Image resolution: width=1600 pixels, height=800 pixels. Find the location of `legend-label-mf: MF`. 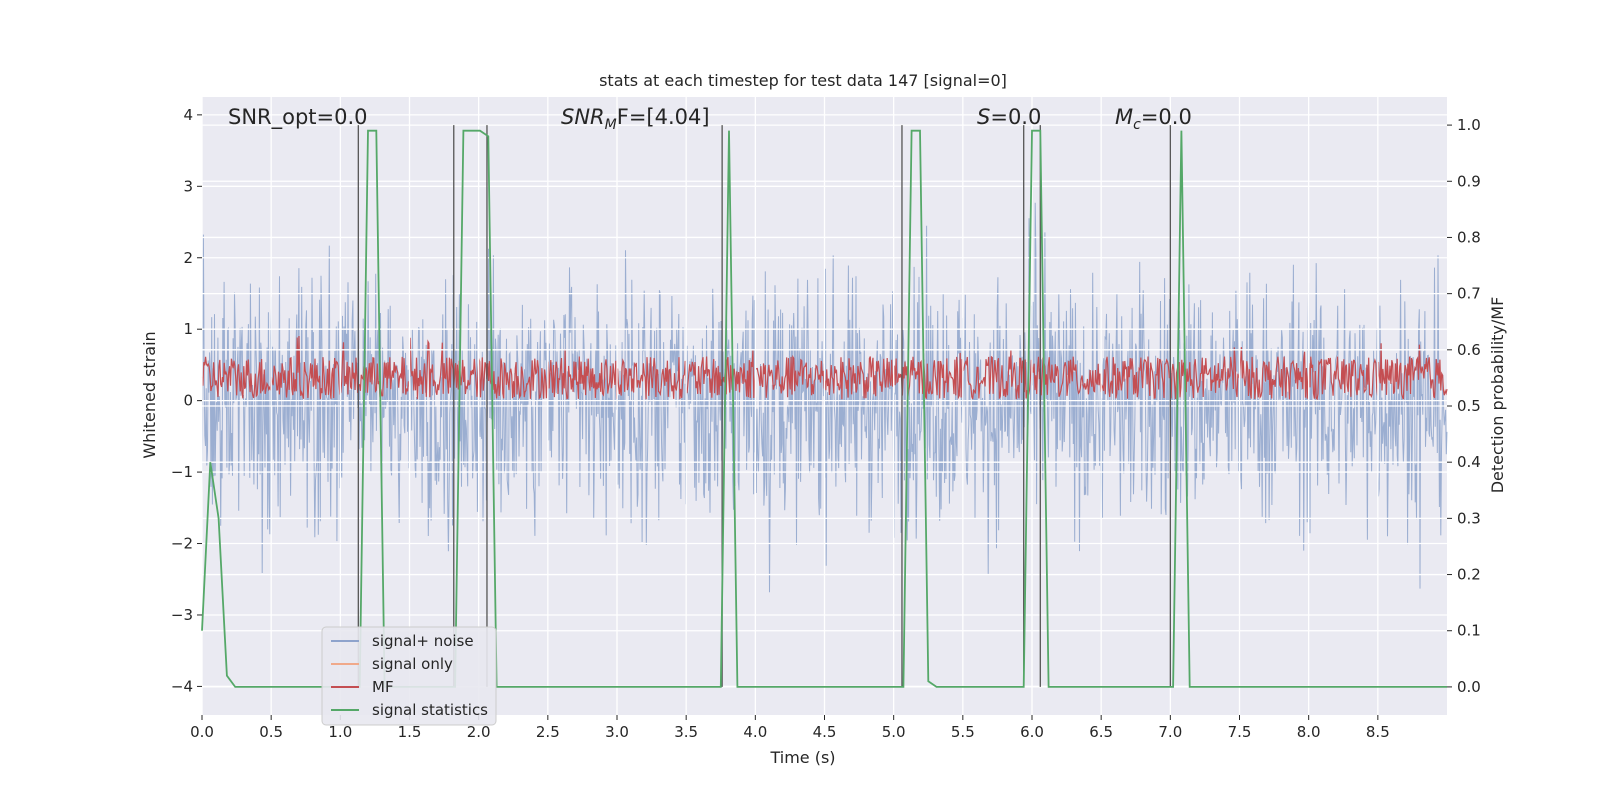

legend-label-mf: MF is located at coordinates (383, 687).